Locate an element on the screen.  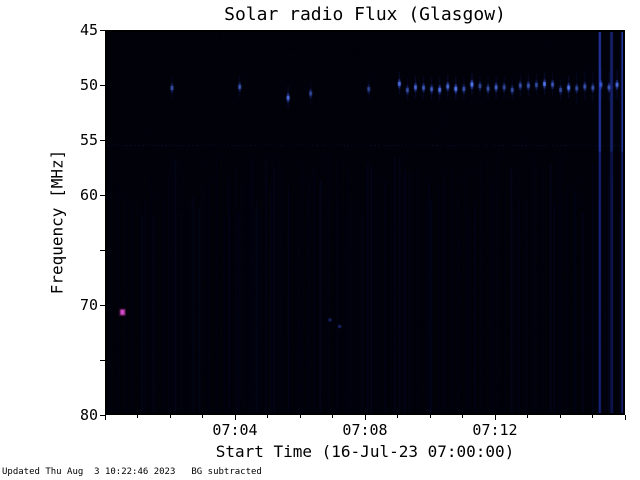
chart-title: Solar radio Flux (Glasgow) is located at coordinates (365, 14).